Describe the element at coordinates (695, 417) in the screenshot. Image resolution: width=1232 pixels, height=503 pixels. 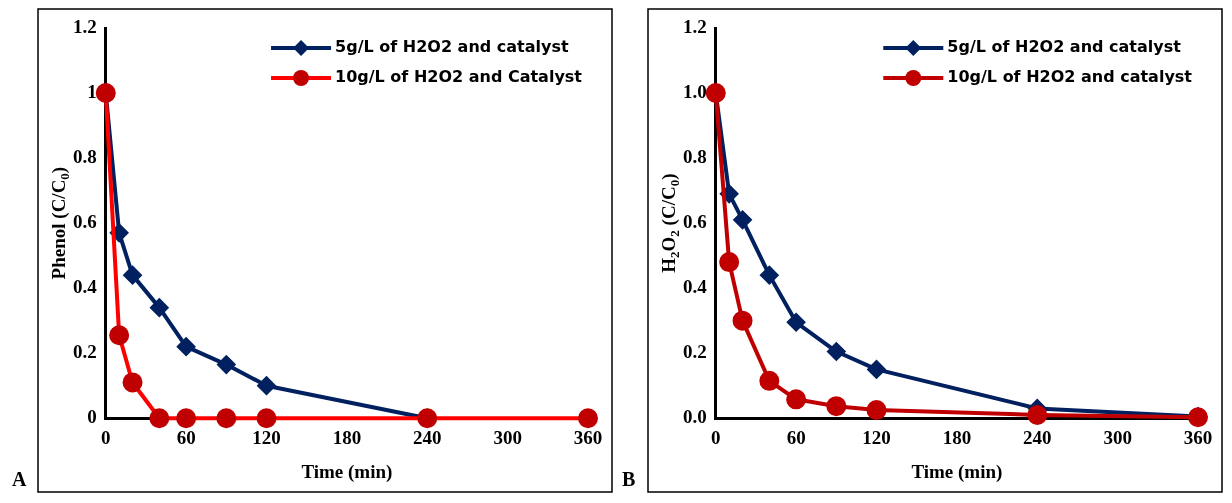
I see `y-tick-label: 0.0` at that location.